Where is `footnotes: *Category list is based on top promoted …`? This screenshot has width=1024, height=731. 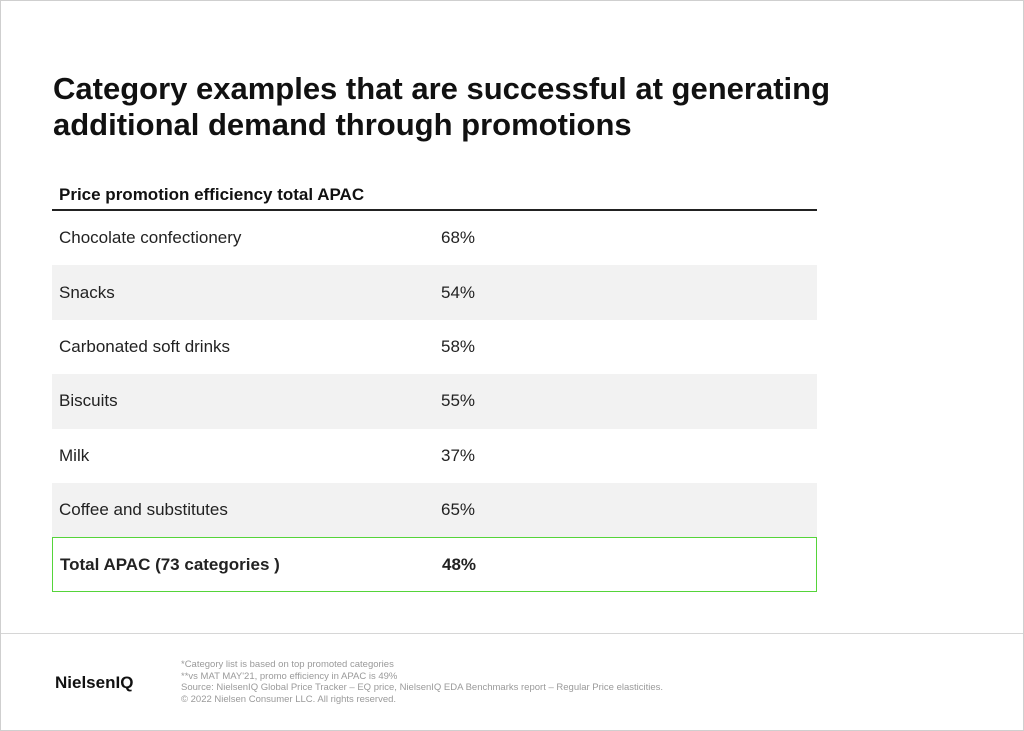 footnotes: *Category list is based on top promoted … is located at coordinates (422, 682).